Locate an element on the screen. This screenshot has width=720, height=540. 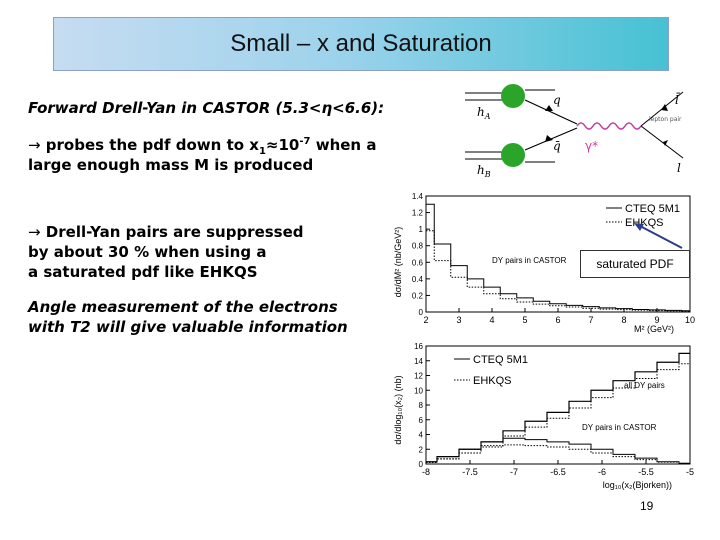
bullet-suppressed-line2: by about 30 % when using a is located at coordinates (147, 252).